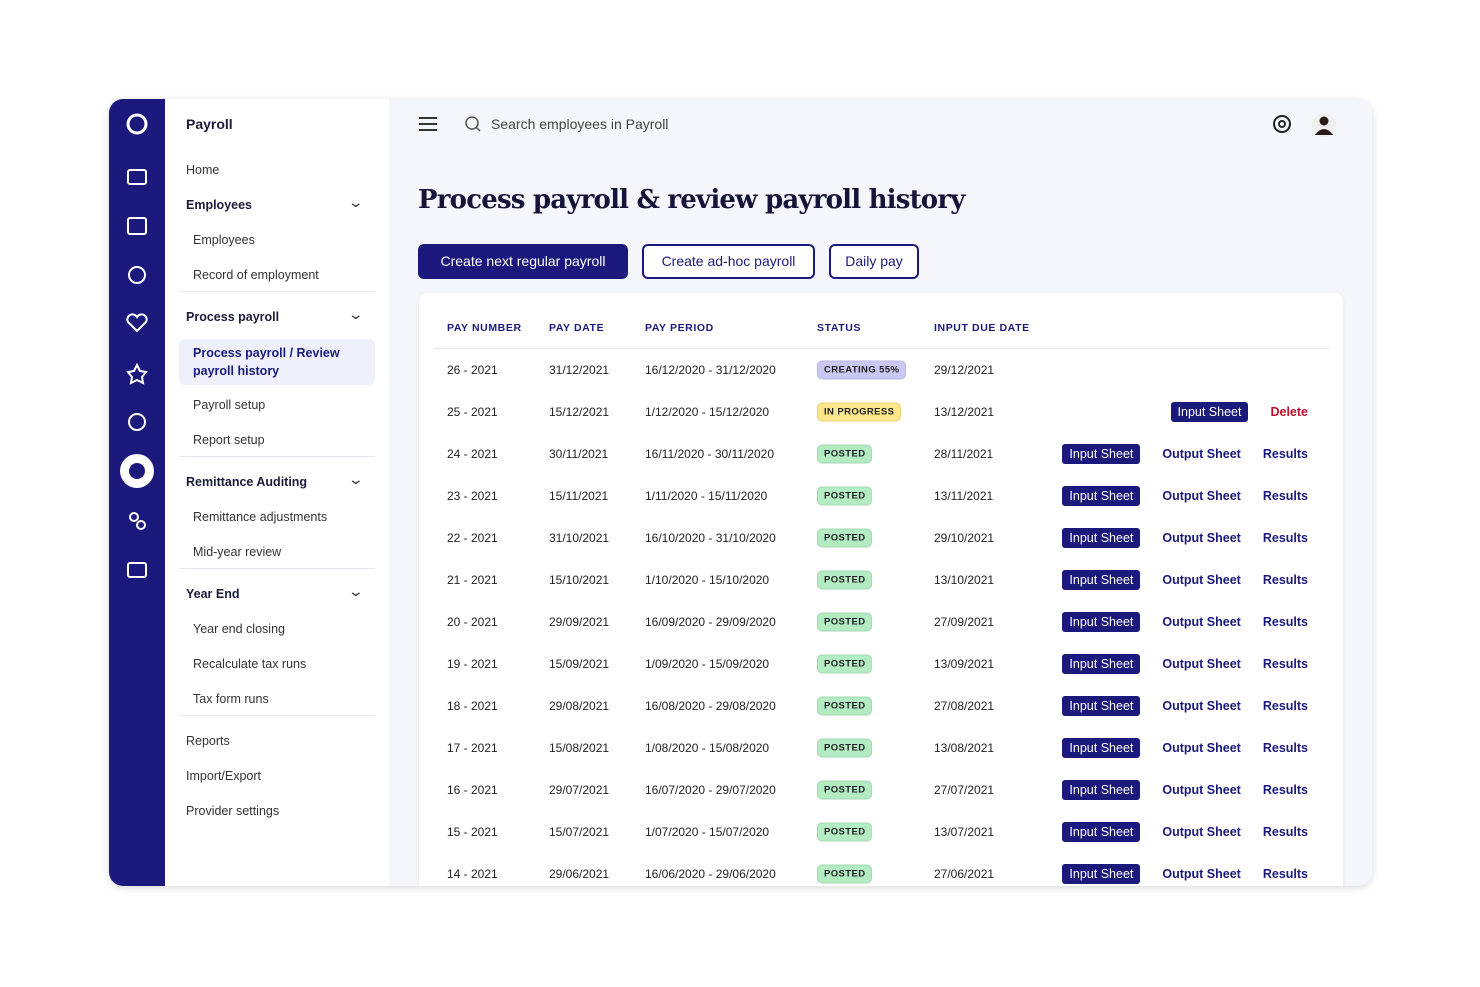 Image resolution: width=1480 pixels, height=987 pixels. What do you see at coordinates (964, 538) in the screenshot?
I see `cell: 29/10/2021` at bounding box center [964, 538].